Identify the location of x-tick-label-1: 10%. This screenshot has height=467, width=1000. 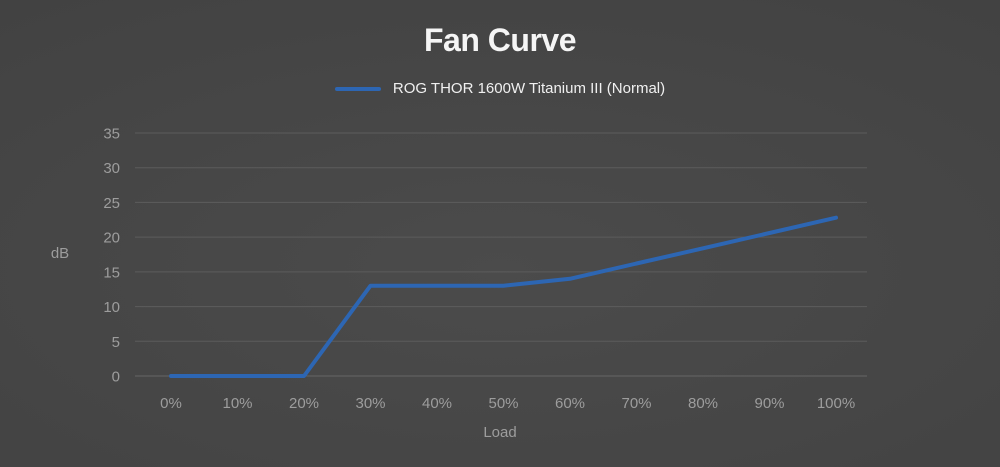
(237, 403).